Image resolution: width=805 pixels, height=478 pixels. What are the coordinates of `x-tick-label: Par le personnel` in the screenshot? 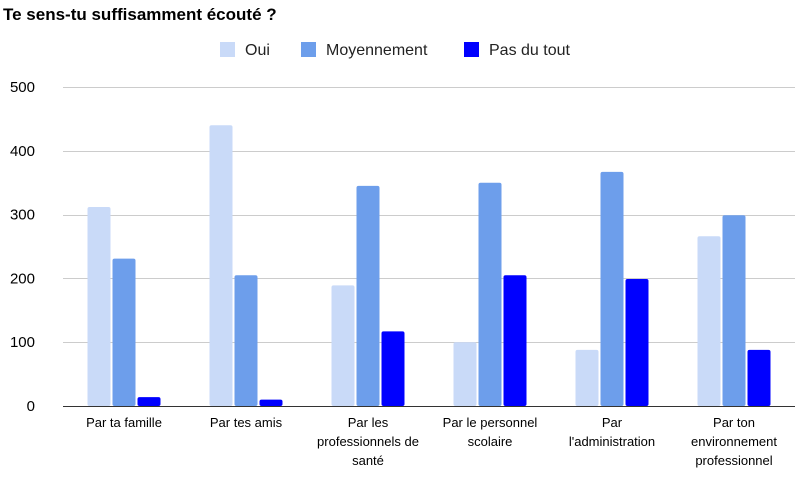 It's located at (490, 422).